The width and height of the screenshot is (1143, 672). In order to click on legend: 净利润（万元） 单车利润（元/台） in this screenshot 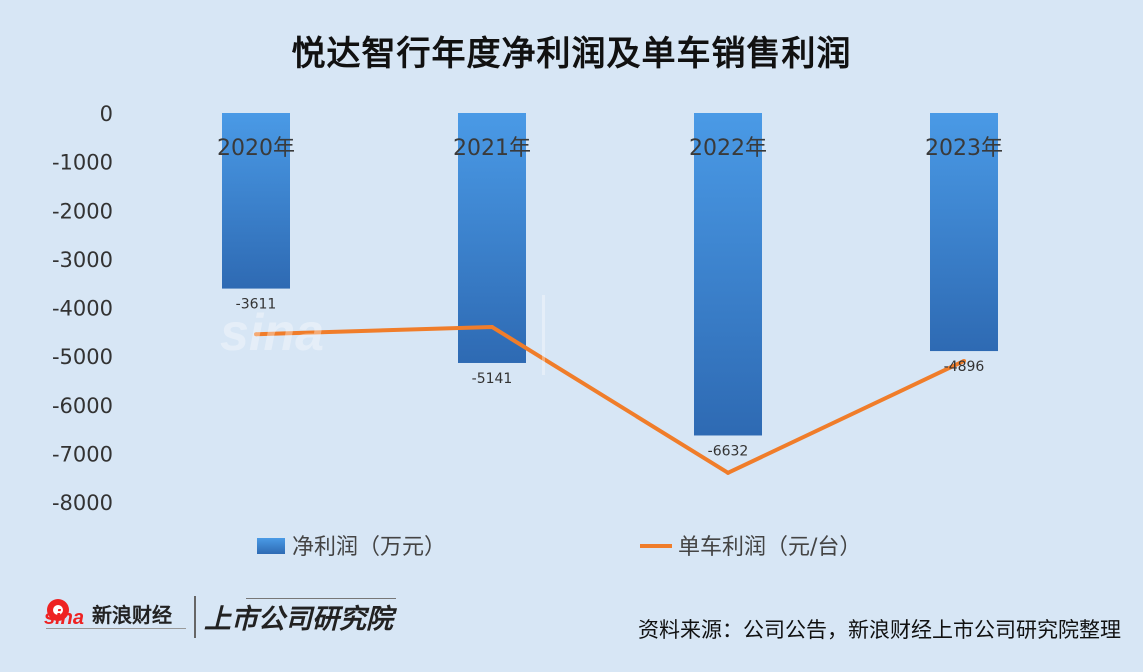, I will do `click(559, 547)`.